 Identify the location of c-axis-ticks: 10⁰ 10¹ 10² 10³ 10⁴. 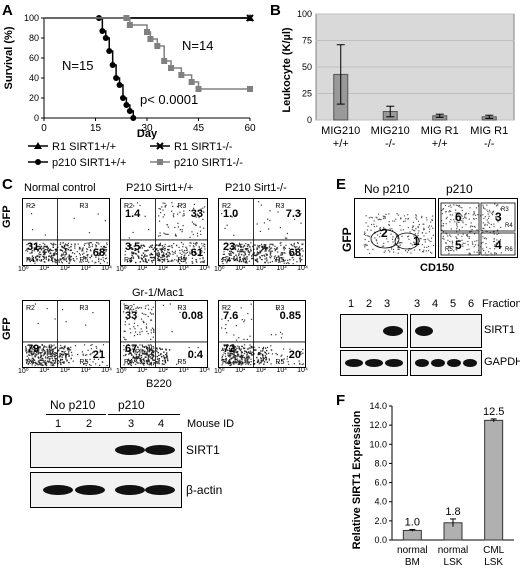
(65, 371).